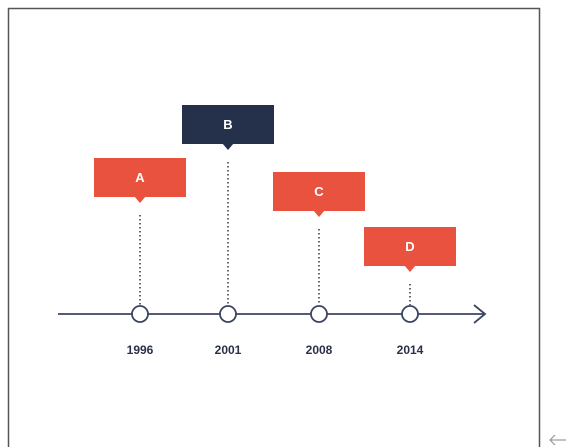  Describe the element at coordinates (140, 350) in the screenshot. I see `event-year: 1996` at that location.